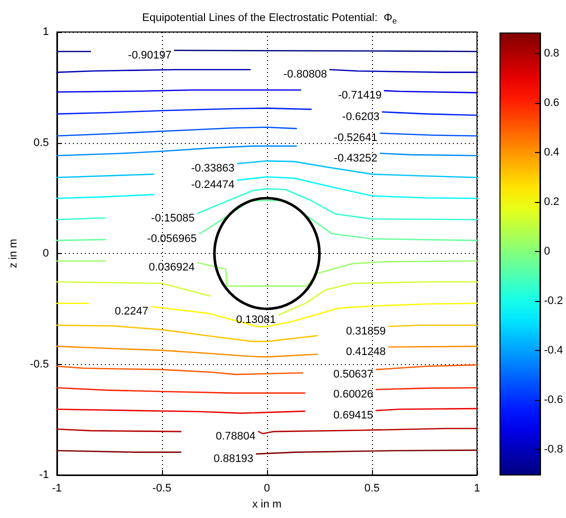 The width and height of the screenshot is (566, 518). Describe the element at coordinates (45, 32) in the screenshot. I see `y-tick-label: 1` at that location.